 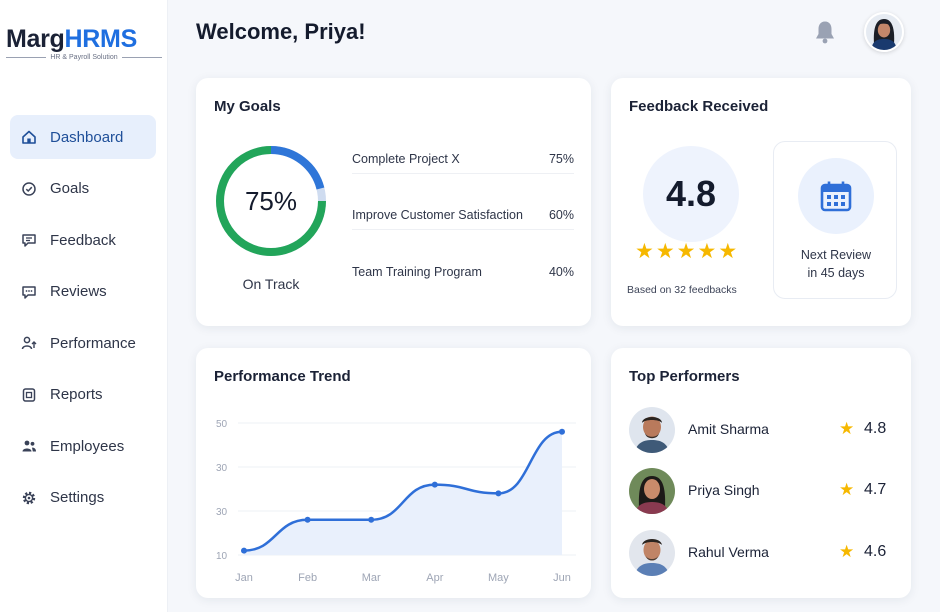 I want to click on y-tick-label: 10, so click(x=222, y=556).